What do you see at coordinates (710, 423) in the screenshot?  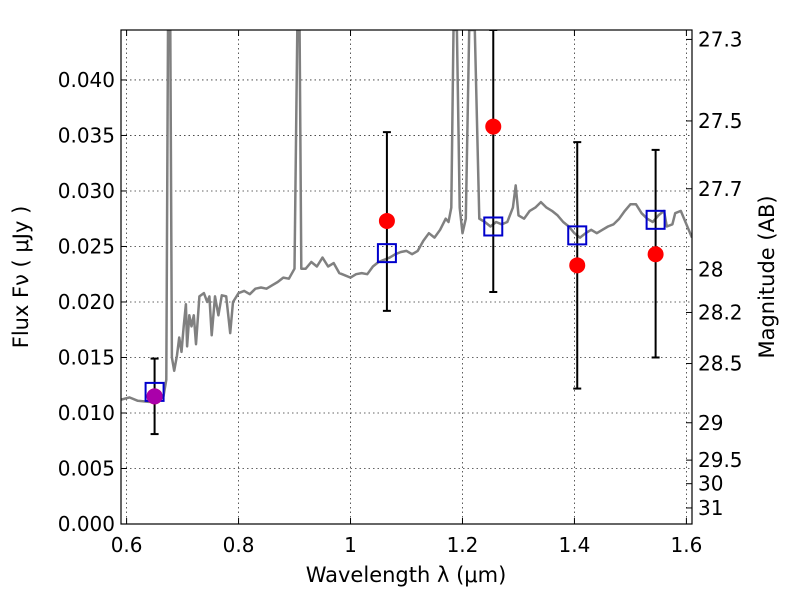 I see `y2-tick-label: 29` at bounding box center [710, 423].